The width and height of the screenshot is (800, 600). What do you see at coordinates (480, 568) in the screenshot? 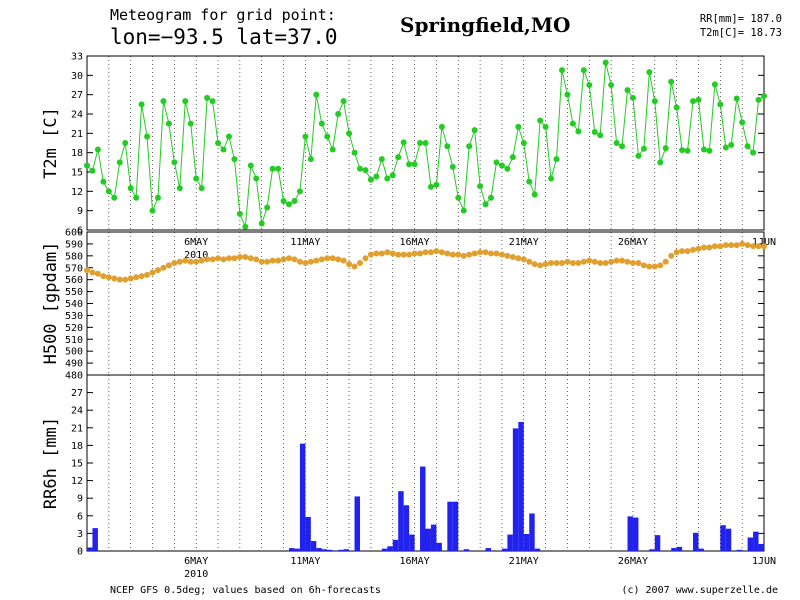
I see `rr6h-x-labels: 6MAY 2010 11MAY 16MAY 21MAY 26MAY 1JUN` at bounding box center [480, 568].